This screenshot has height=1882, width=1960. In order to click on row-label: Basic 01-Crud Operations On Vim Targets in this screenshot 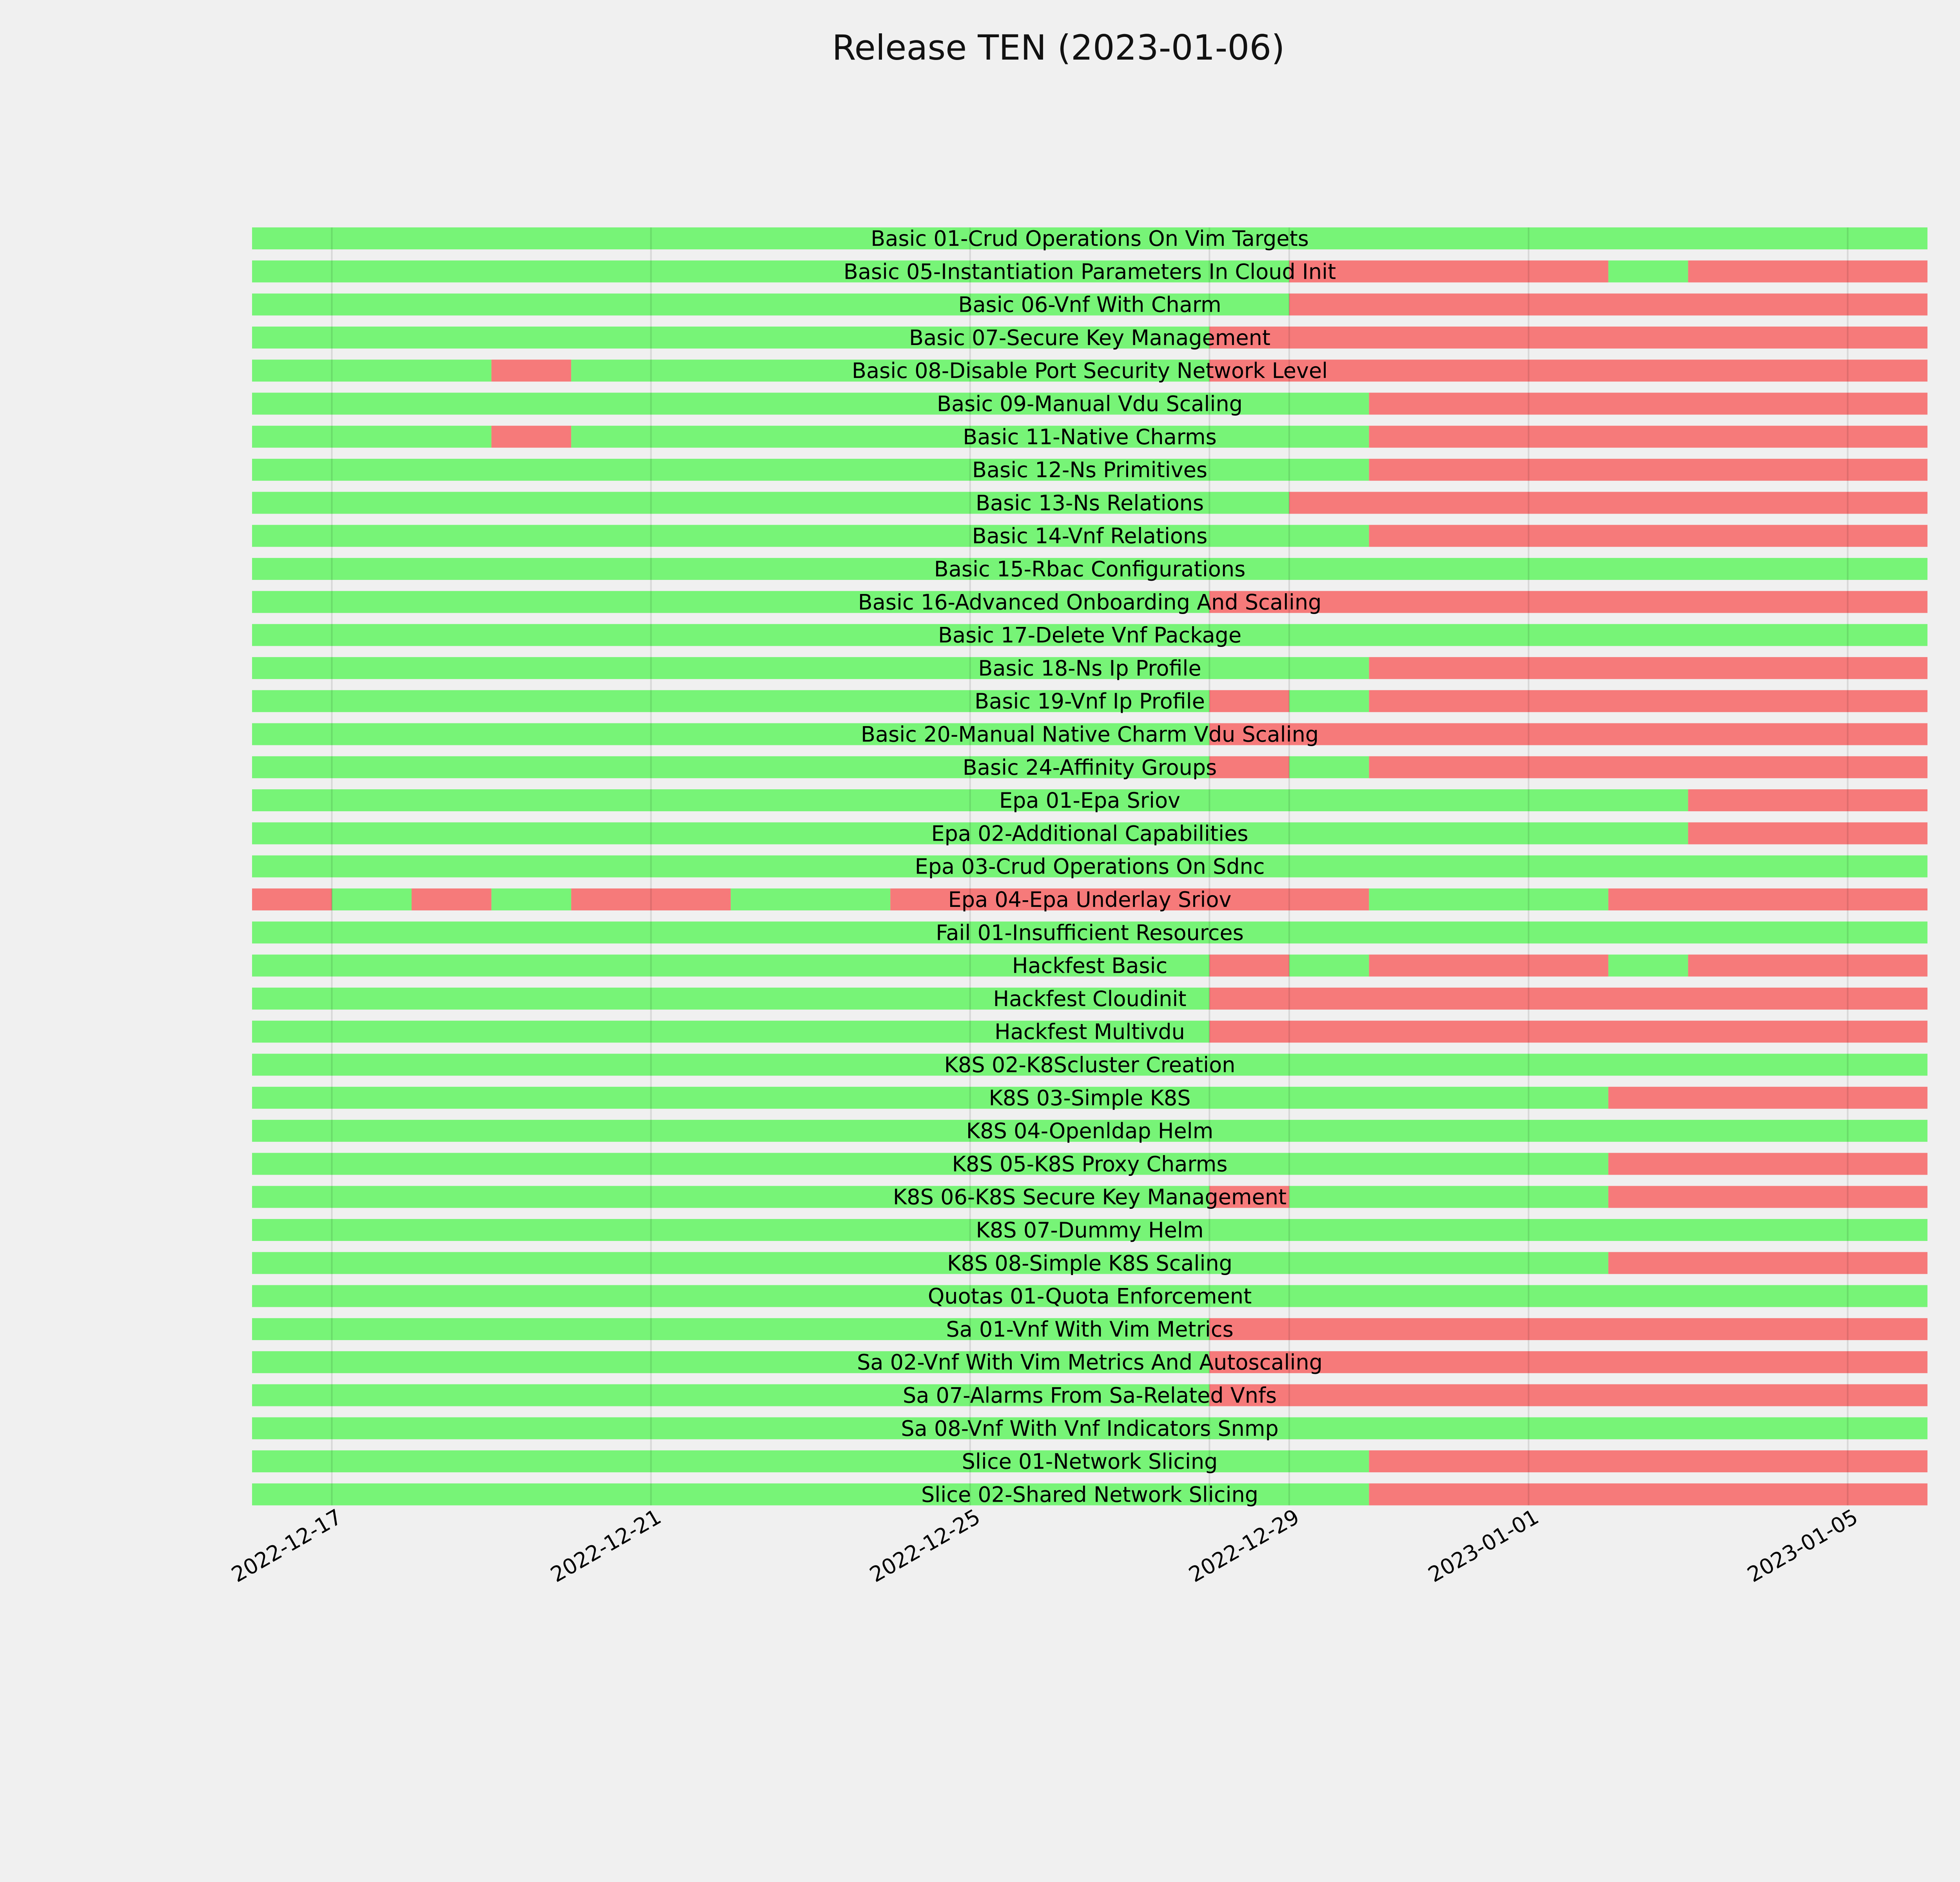, I will do `click(1090, 238)`.